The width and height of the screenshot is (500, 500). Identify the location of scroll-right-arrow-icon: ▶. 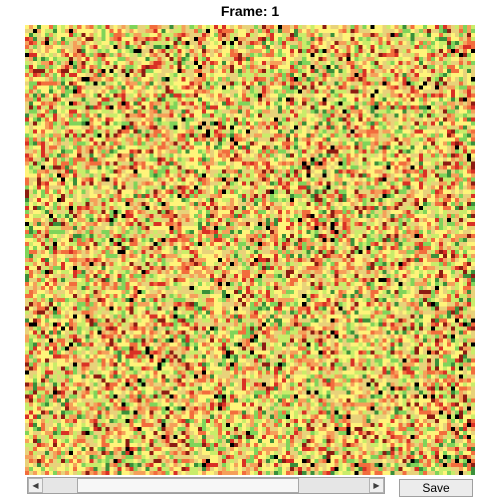
(376, 485).